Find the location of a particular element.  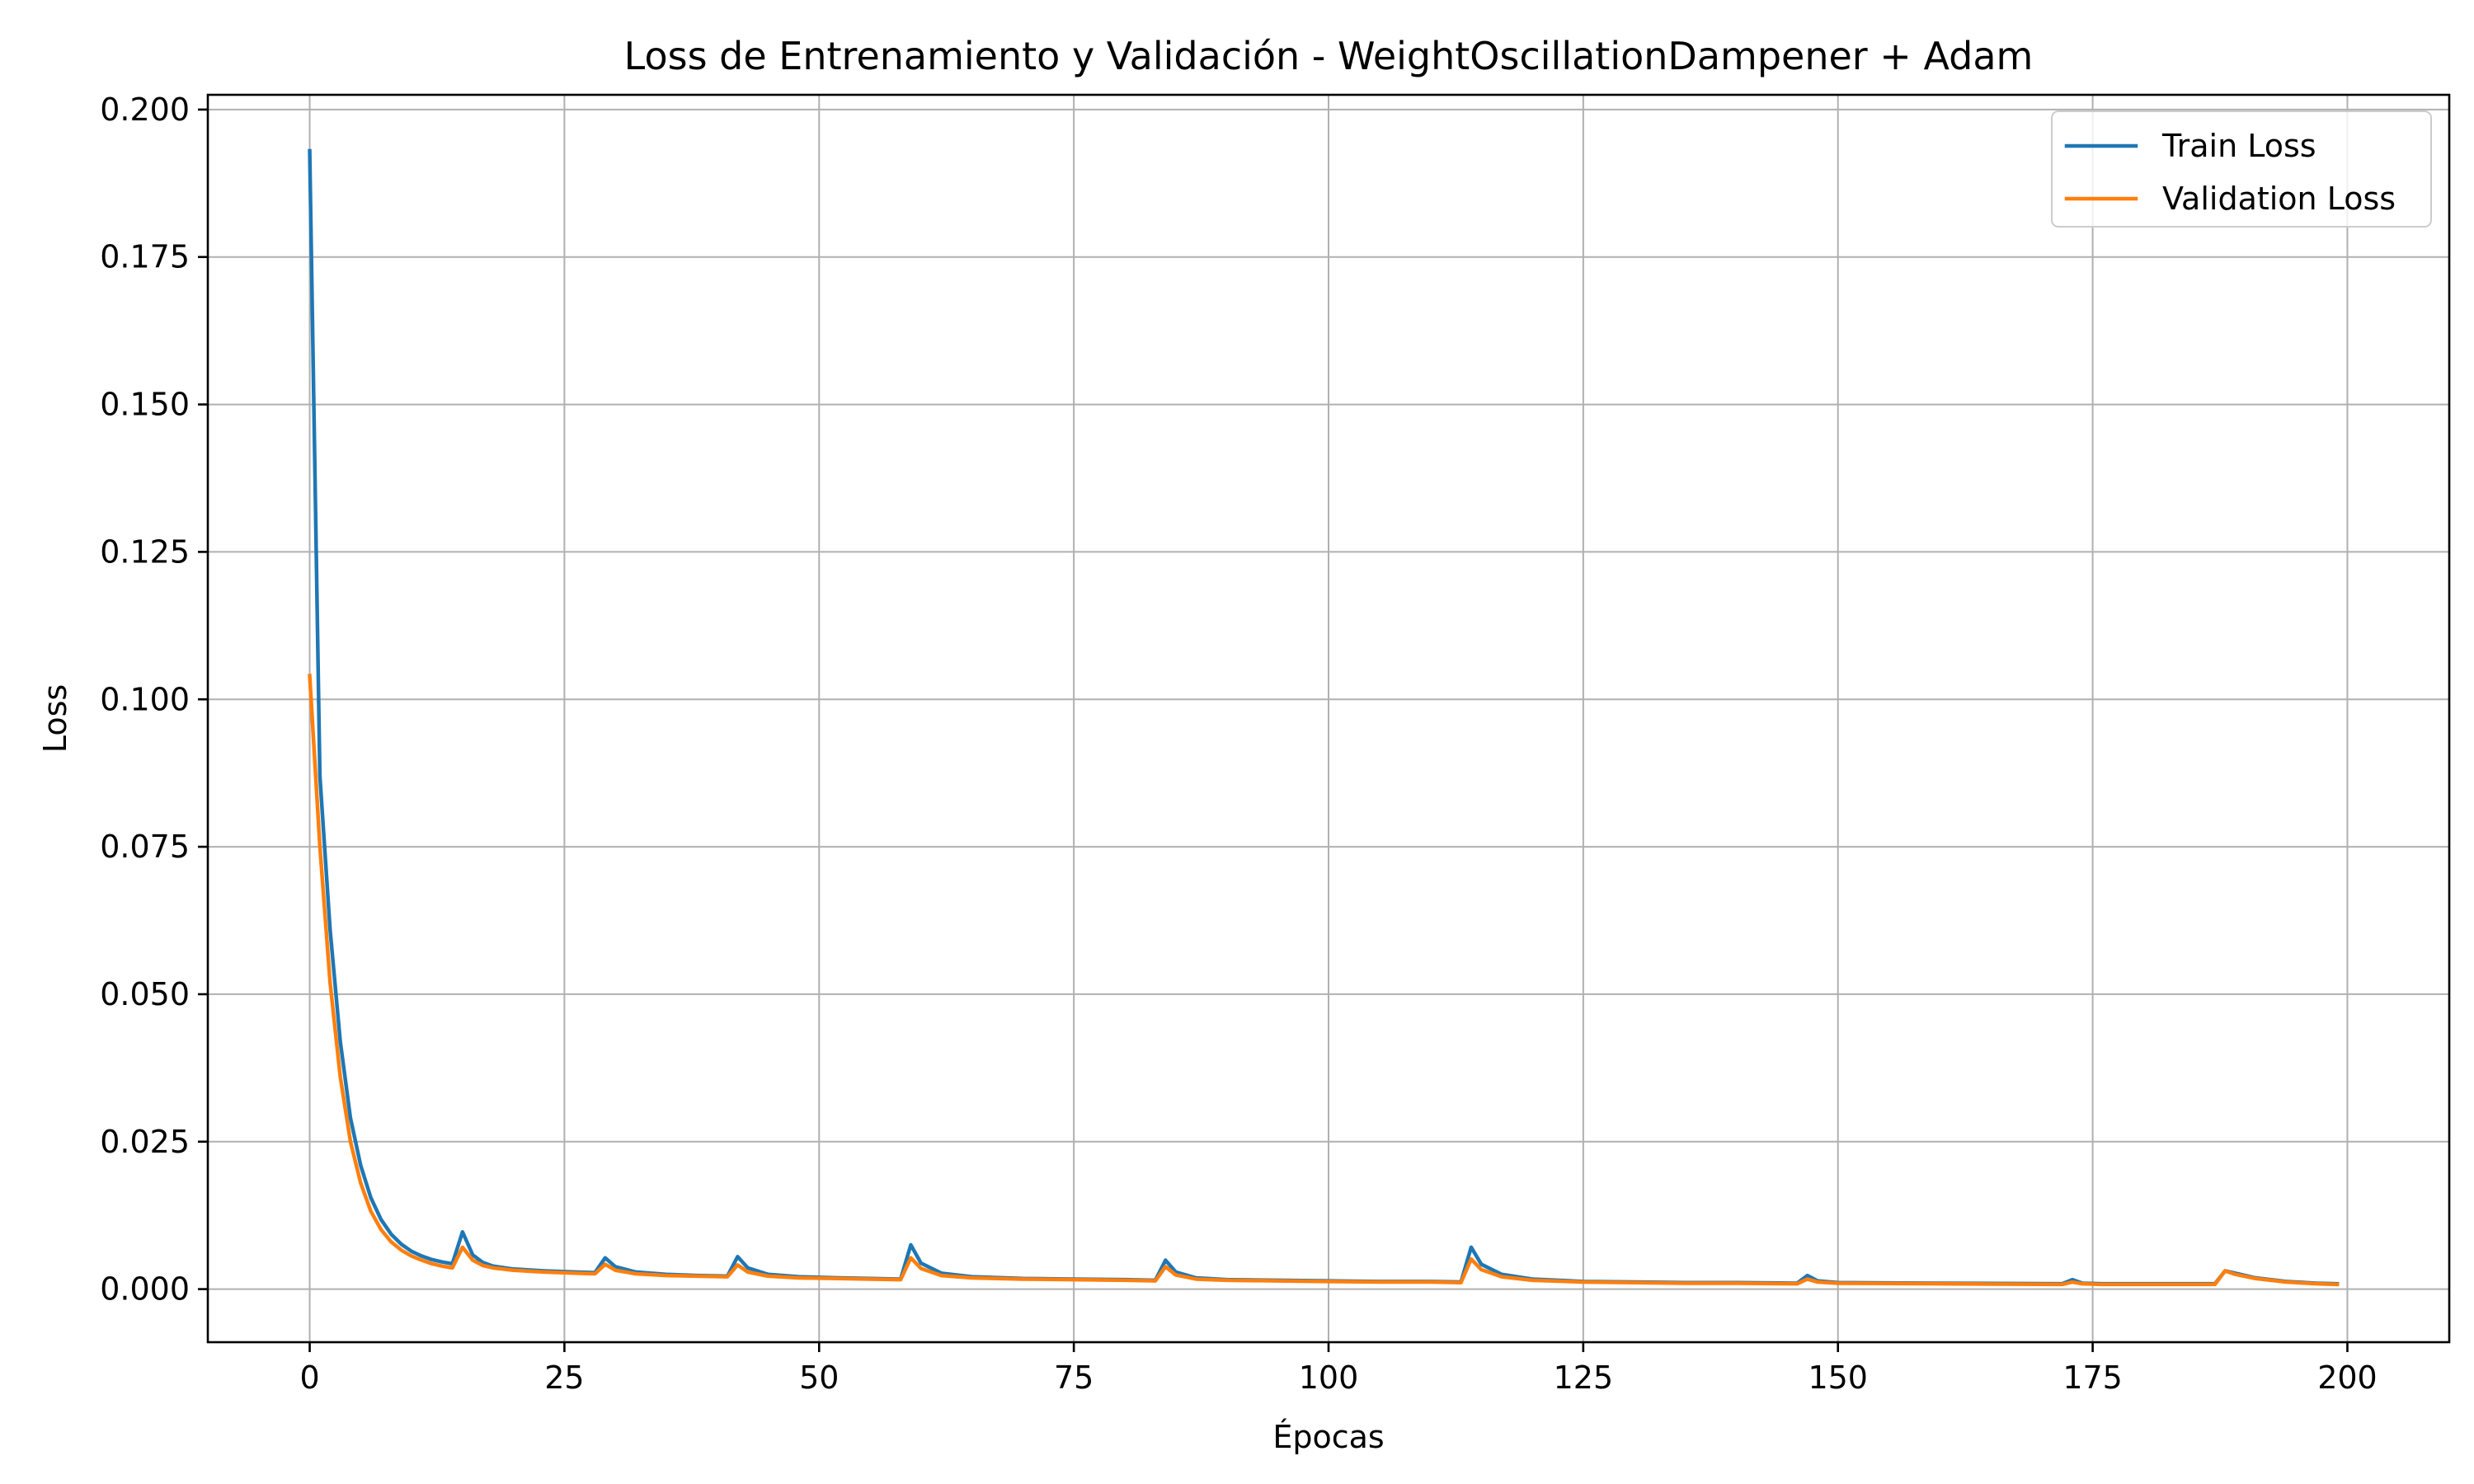

y-tick-label: 0.050 is located at coordinates (145, 994).